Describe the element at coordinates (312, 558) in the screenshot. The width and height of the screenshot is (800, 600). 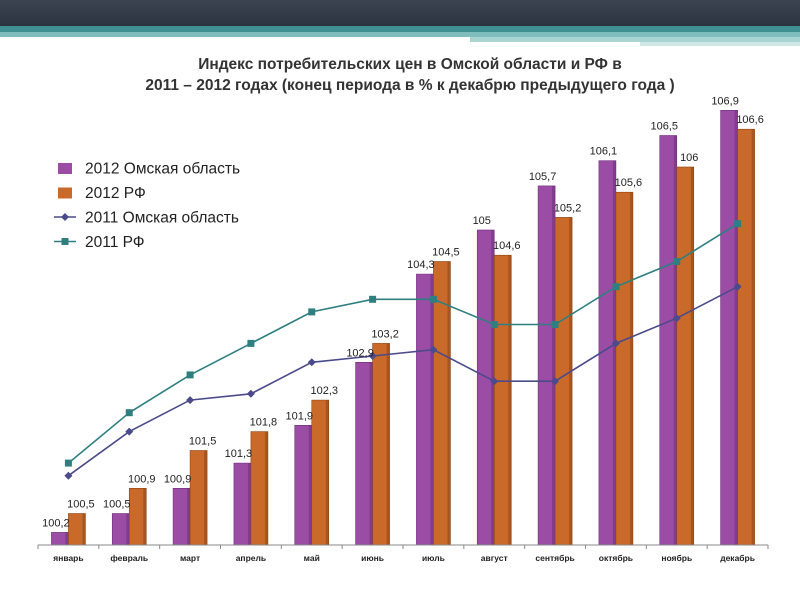
I see `x-tick-label: май` at that location.